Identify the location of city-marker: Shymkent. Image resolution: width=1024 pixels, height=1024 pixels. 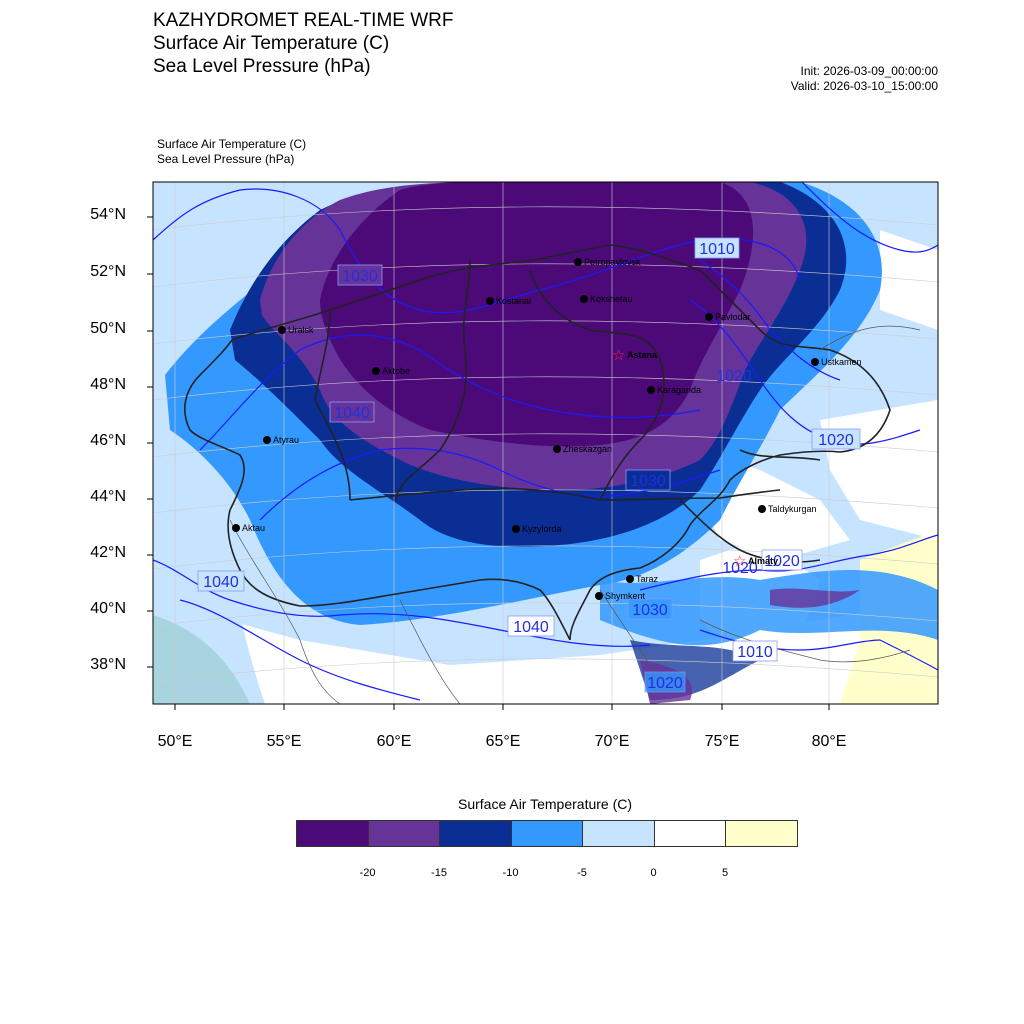
(620, 596).